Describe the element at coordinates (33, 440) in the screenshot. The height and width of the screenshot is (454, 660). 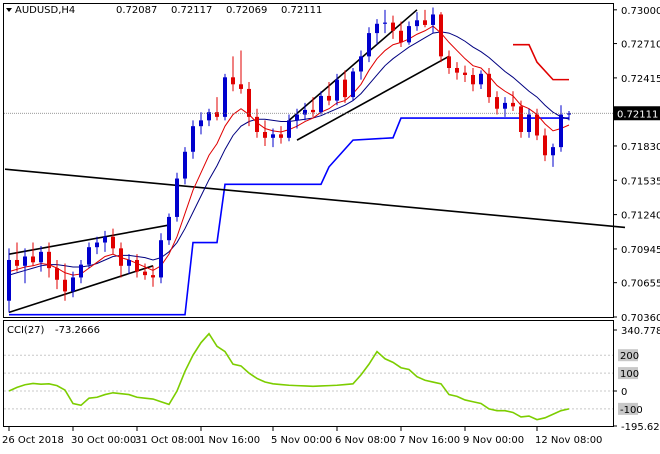
I see `time-tick-label: 26 Oct 2018` at that location.